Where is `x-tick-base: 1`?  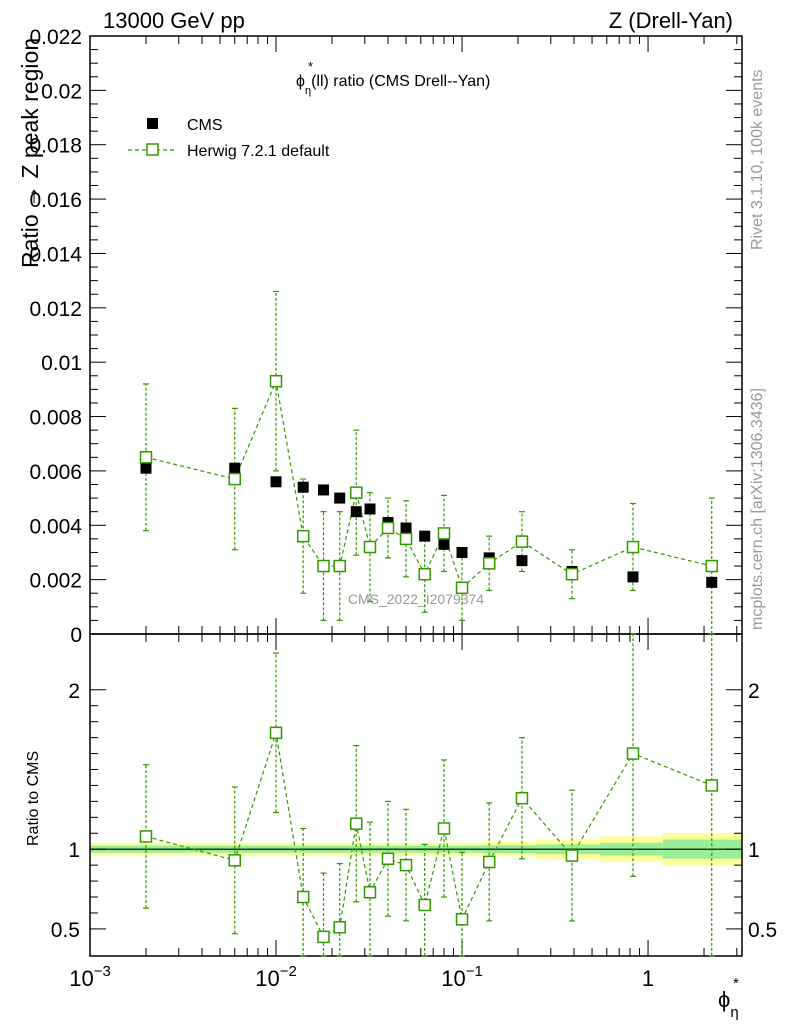 x-tick-base: 1 is located at coordinates (648, 978).